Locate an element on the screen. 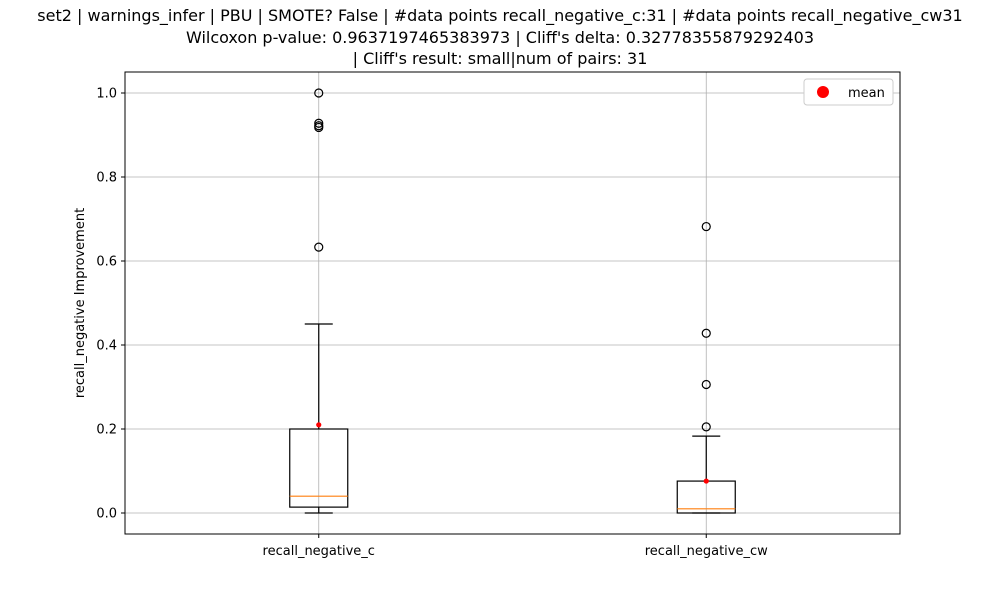 This screenshot has height=600, width=1000. iqr-box is located at coordinates (319, 468).